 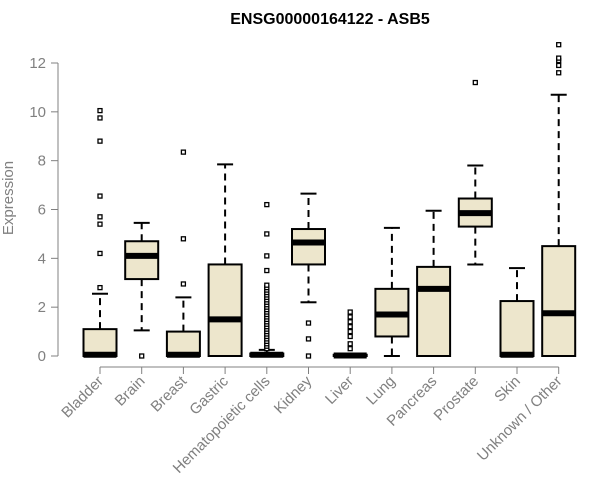 What do you see at coordinates (169, 393) in the screenshot?
I see `x-tick-label: Breast` at bounding box center [169, 393].